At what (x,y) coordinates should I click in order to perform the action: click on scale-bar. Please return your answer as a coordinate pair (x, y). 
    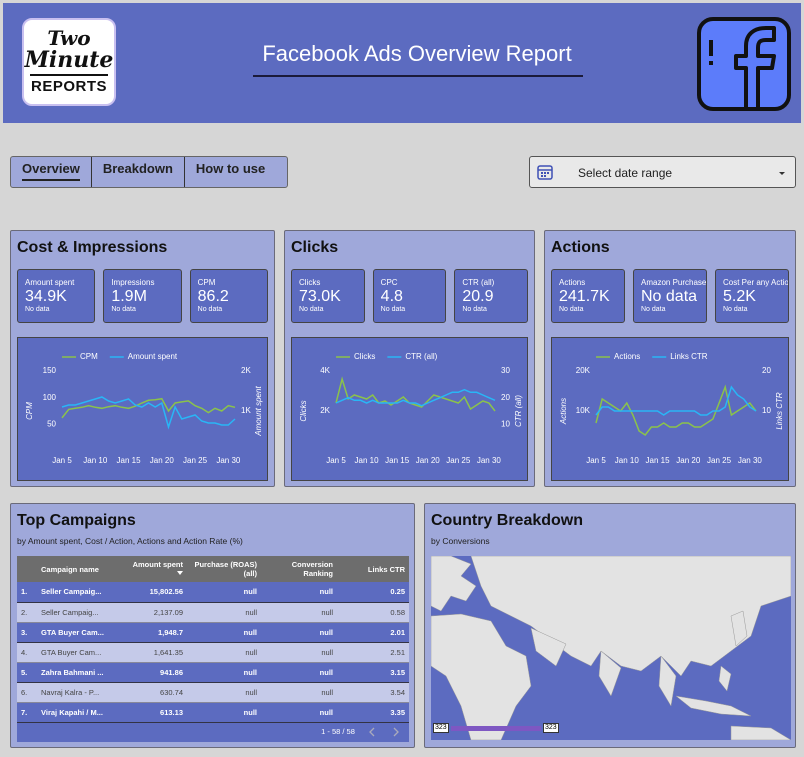
    Looking at the image, I should click on (496, 728).